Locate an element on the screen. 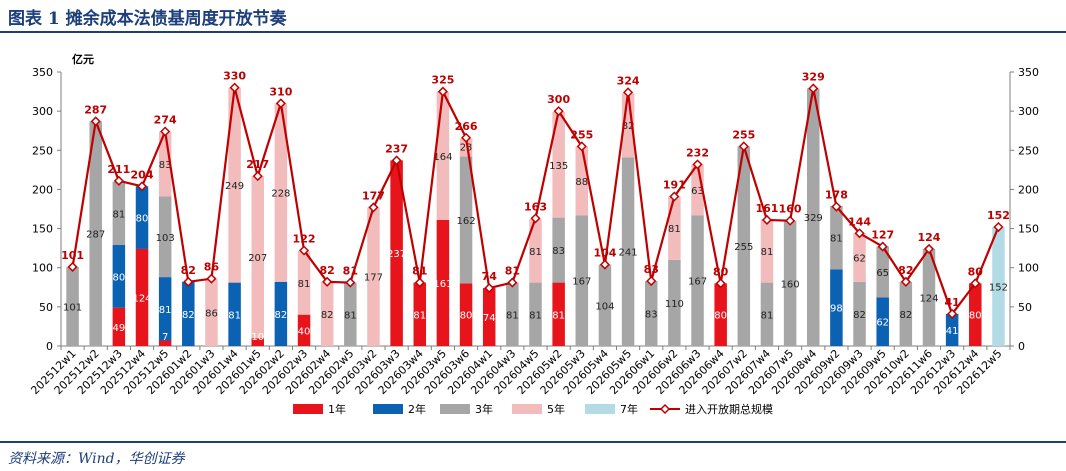 The image size is (1066, 471). segment-value-label: 228 is located at coordinates (280, 194).